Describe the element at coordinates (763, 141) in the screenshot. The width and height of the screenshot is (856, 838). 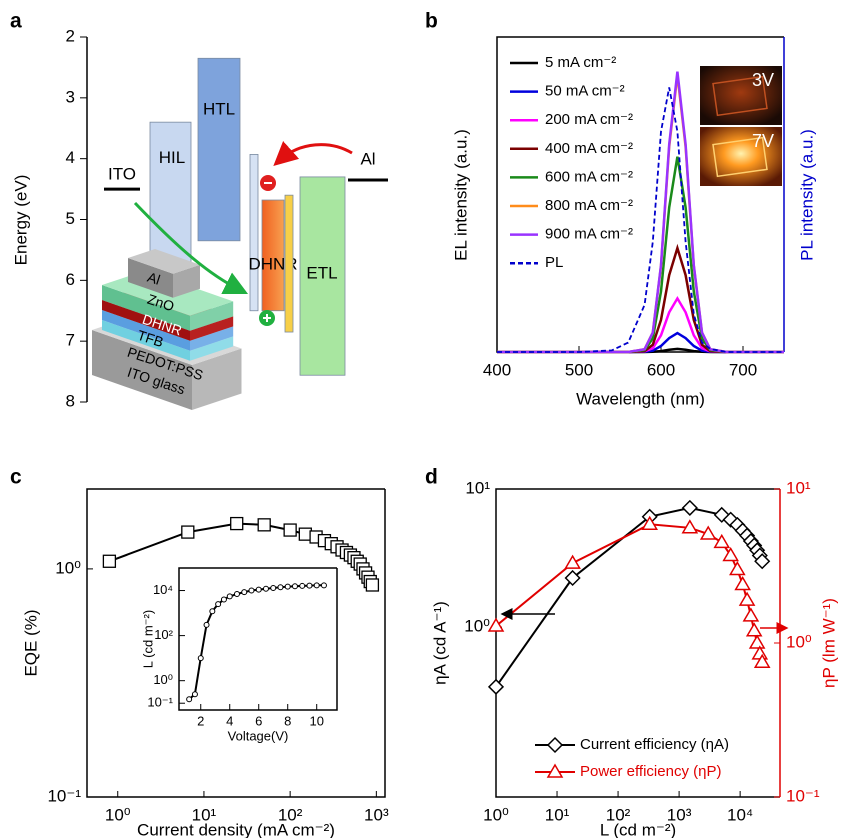
I see `photo-label: 7V` at that location.